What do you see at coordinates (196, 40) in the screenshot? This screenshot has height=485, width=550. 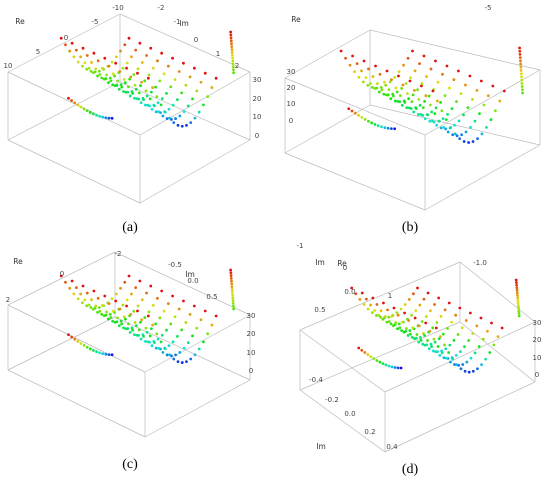 I see `im-tick-label: 0` at bounding box center [196, 40].